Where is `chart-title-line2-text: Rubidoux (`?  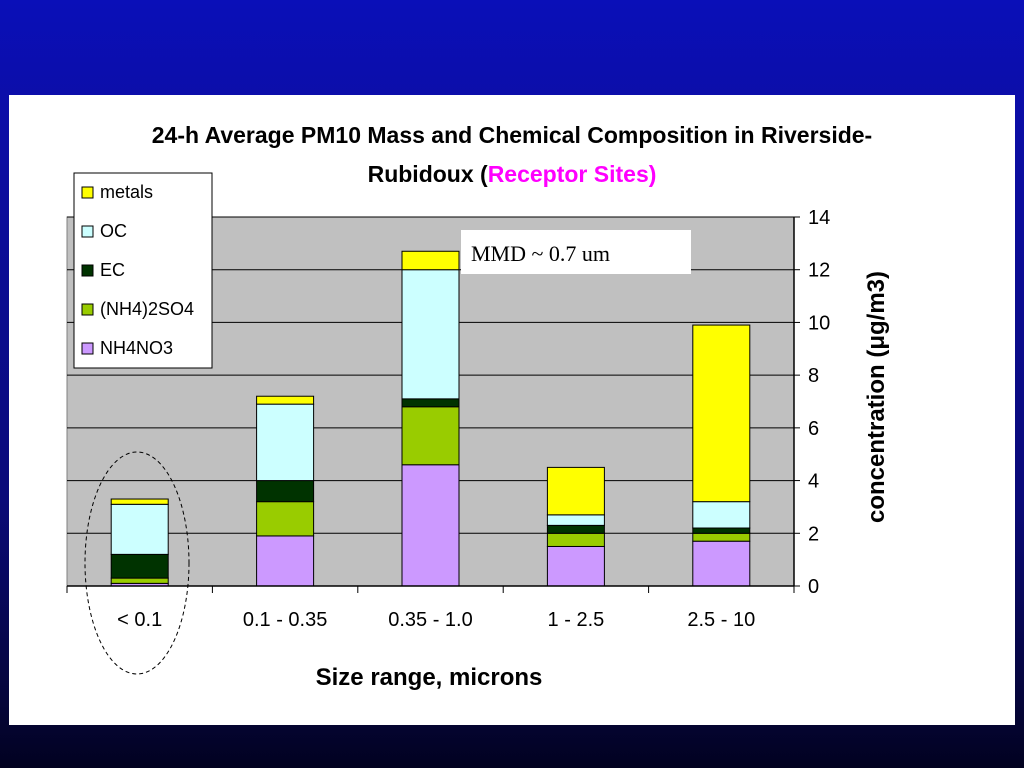
chart-title-line2-text: Rubidoux ( is located at coordinates (428, 174).